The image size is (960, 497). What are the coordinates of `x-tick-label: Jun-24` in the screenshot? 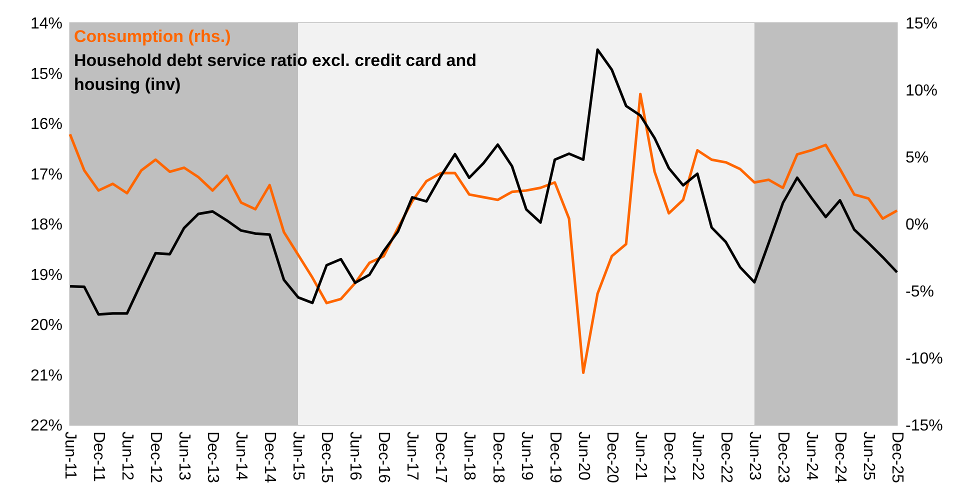 It's located at (811, 456).